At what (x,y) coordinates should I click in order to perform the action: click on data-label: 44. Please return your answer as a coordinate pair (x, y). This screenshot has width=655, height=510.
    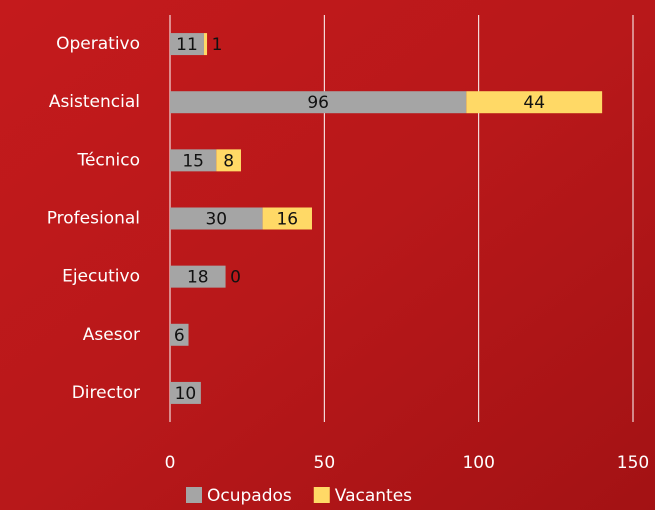
    Looking at the image, I should click on (534, 103).